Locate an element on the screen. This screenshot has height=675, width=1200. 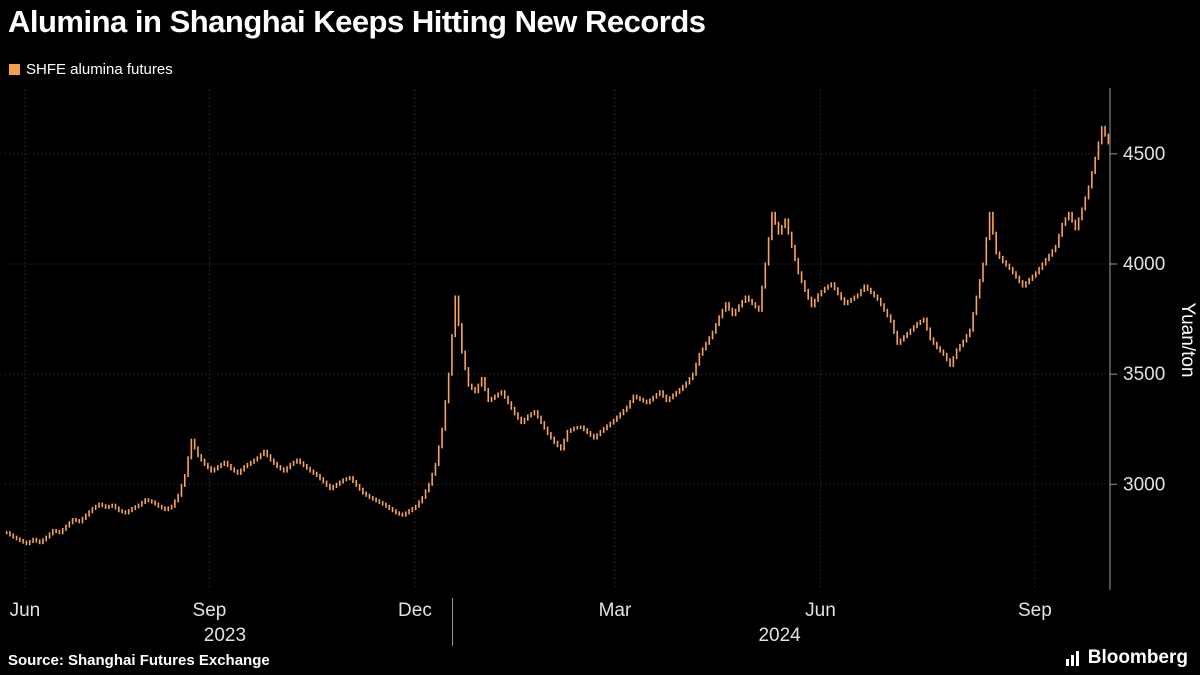
x-tick-label: Mar is located at coordinates (615, 610).